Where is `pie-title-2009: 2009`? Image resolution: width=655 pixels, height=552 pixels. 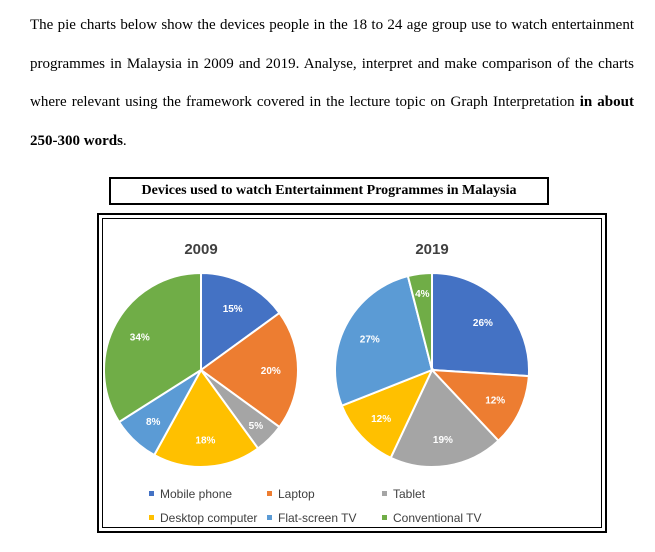
pie-title-2009: 2009 is located at coordinates (200, 249).